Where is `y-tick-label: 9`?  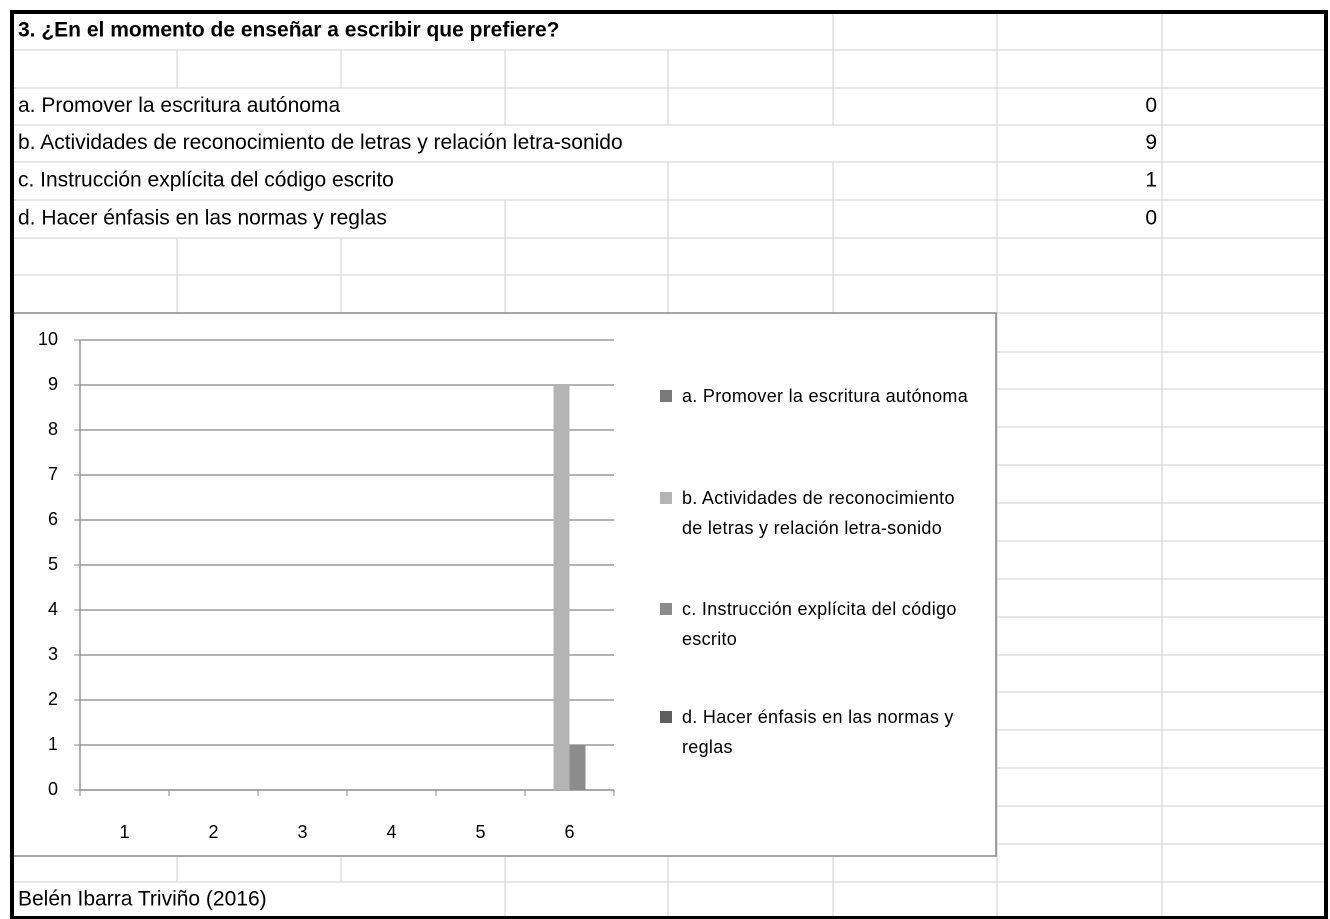
y-tick-label: 9 is located at coordinates (53, 384).